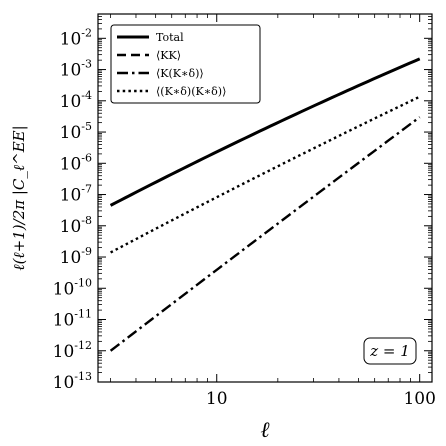 Image resolution: width=446 pixels, height=446 pixels. What do you see at coordinates (83, 314) in the screenshot?
I see `y-tick-exponent: -11` at bounding box center [83, 314].